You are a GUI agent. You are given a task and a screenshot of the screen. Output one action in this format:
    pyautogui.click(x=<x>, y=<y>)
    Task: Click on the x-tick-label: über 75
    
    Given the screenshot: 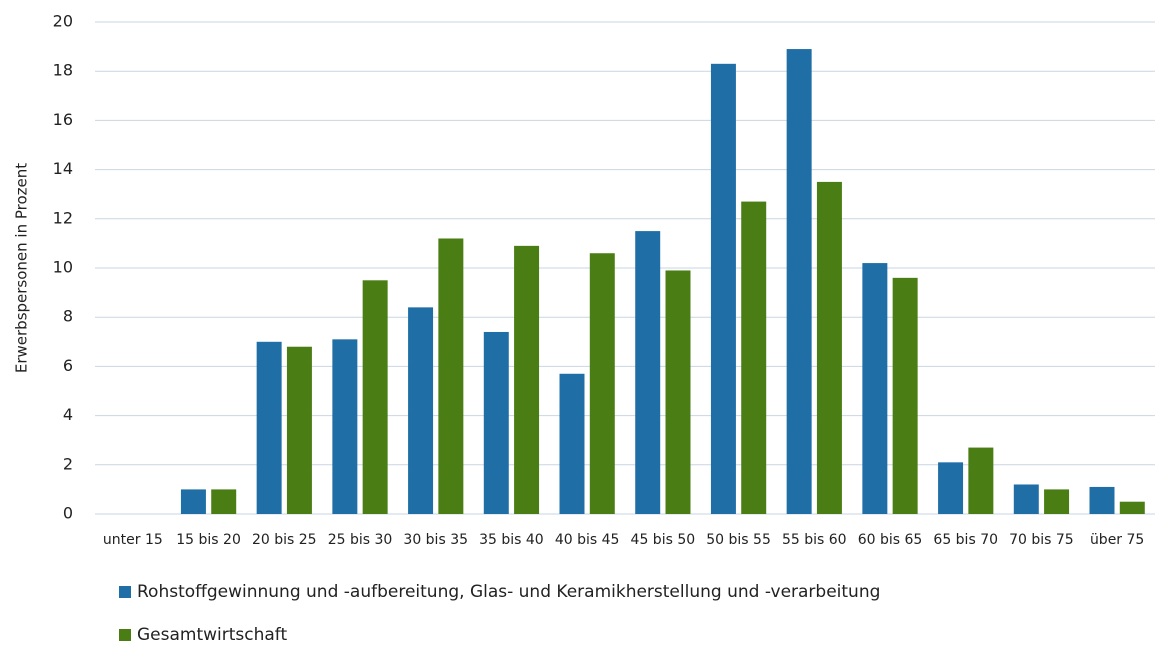 What is the action you would take?
    pyautogui.click(x=1117, y=540)
    